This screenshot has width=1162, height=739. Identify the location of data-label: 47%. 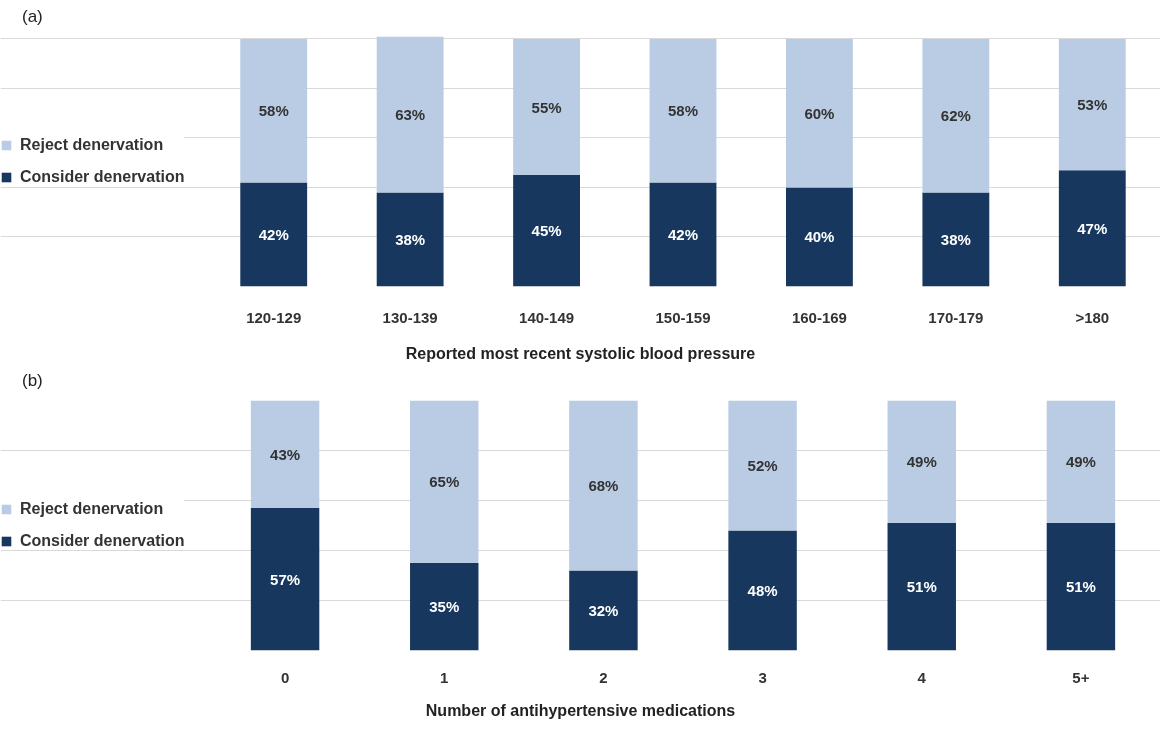
(1092, 228).